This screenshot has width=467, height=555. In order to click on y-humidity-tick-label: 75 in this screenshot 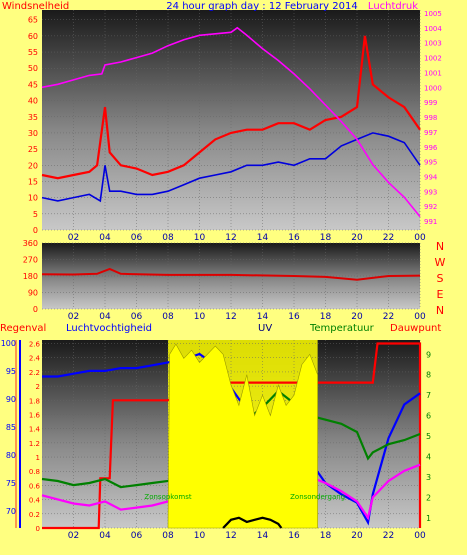, I will do `click(11, 483)`.